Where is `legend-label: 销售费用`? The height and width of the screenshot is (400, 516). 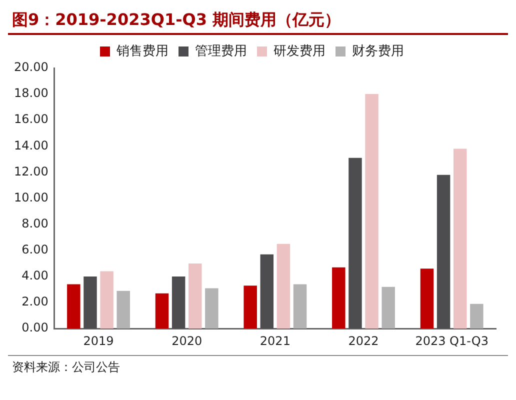 legend-label: 销售费用 is located at coordinates (142, 51).